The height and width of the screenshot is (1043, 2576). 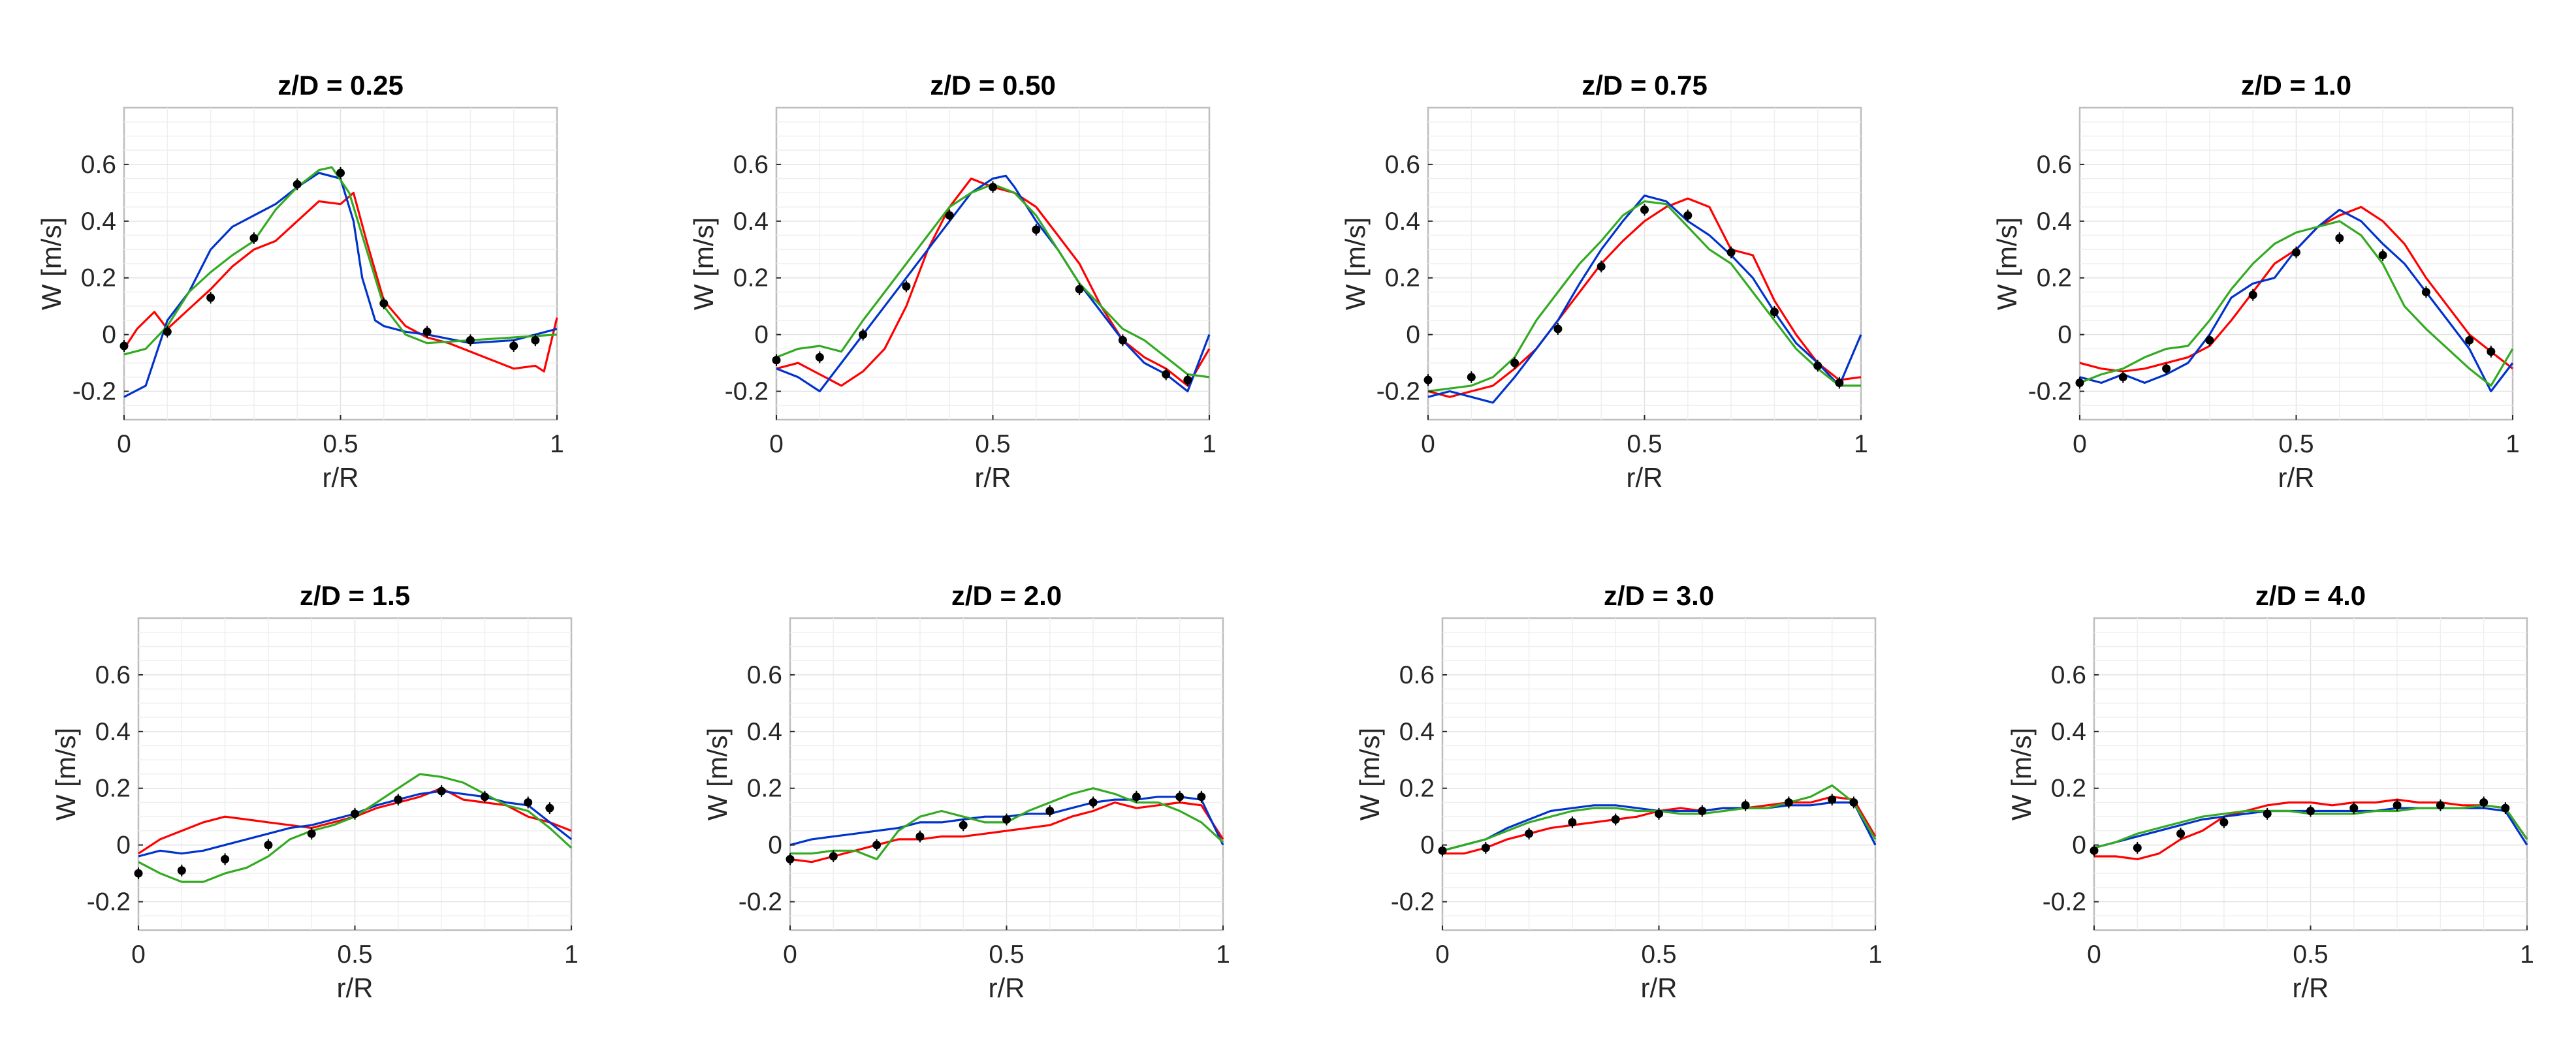 What do you see at coordinates (1659, 595) in the screenshot?
I see `chart-title: z/D = 3.0` at bounding box center [1659, 595].